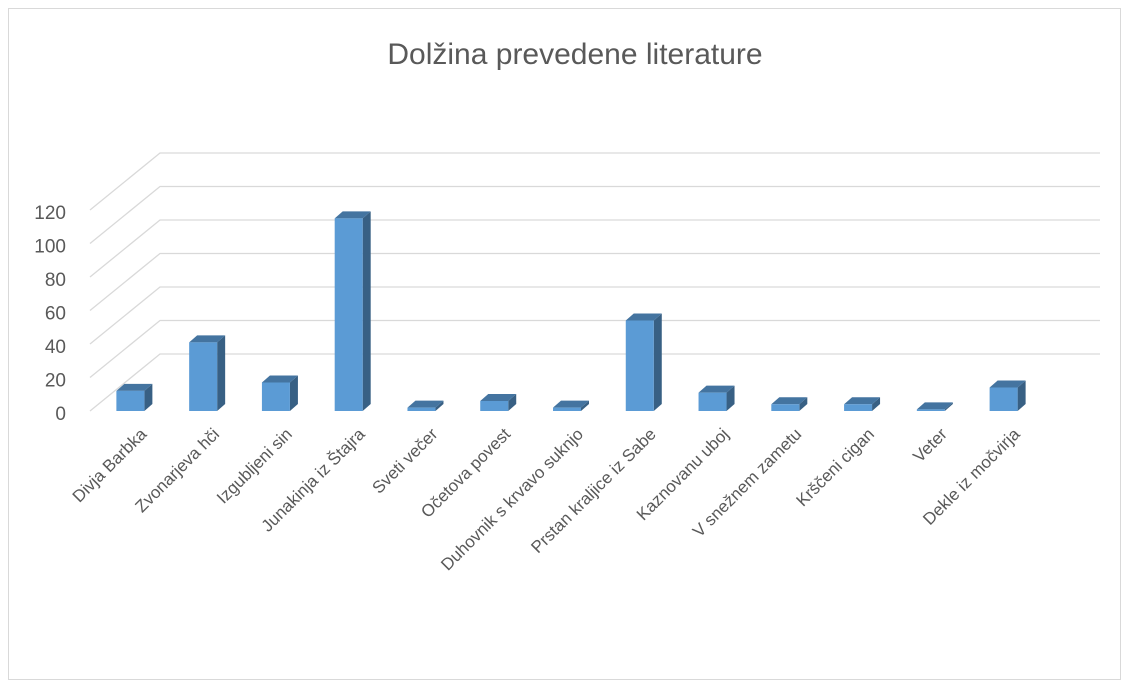 The height and width of the screenshot is (688, 1129). Describe the element at coordinates (55, 280) in the screenshot. I see `y-tick-label: 80` at that location.